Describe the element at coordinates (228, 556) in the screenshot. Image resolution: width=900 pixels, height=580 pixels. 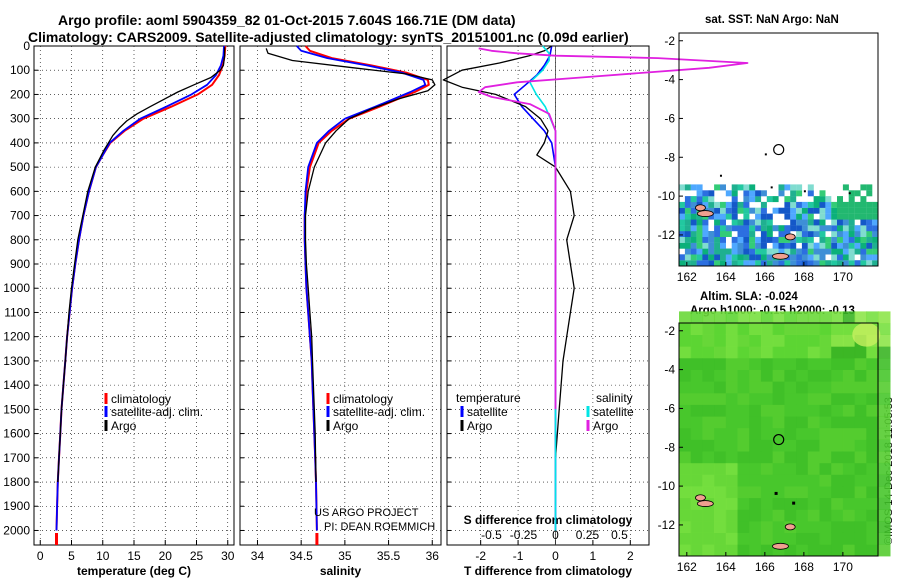
I see `temperature-tick-label: 30` at that location.